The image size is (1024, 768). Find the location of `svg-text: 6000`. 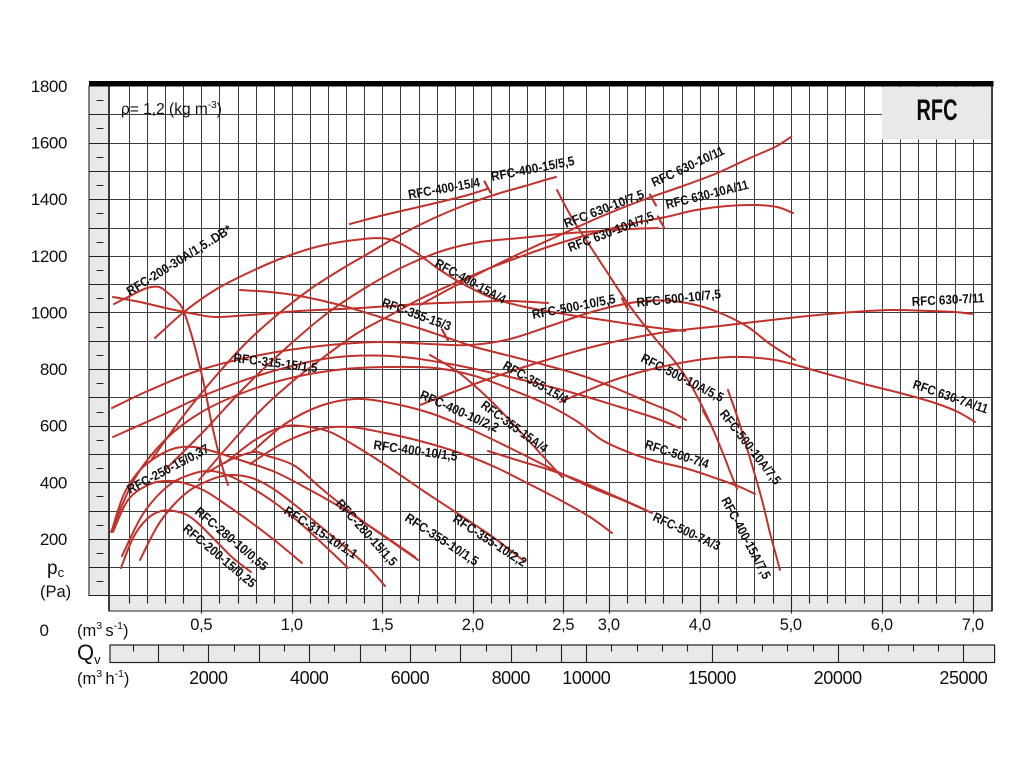

svg-text: 6000 is located at coordinates (410, 678).